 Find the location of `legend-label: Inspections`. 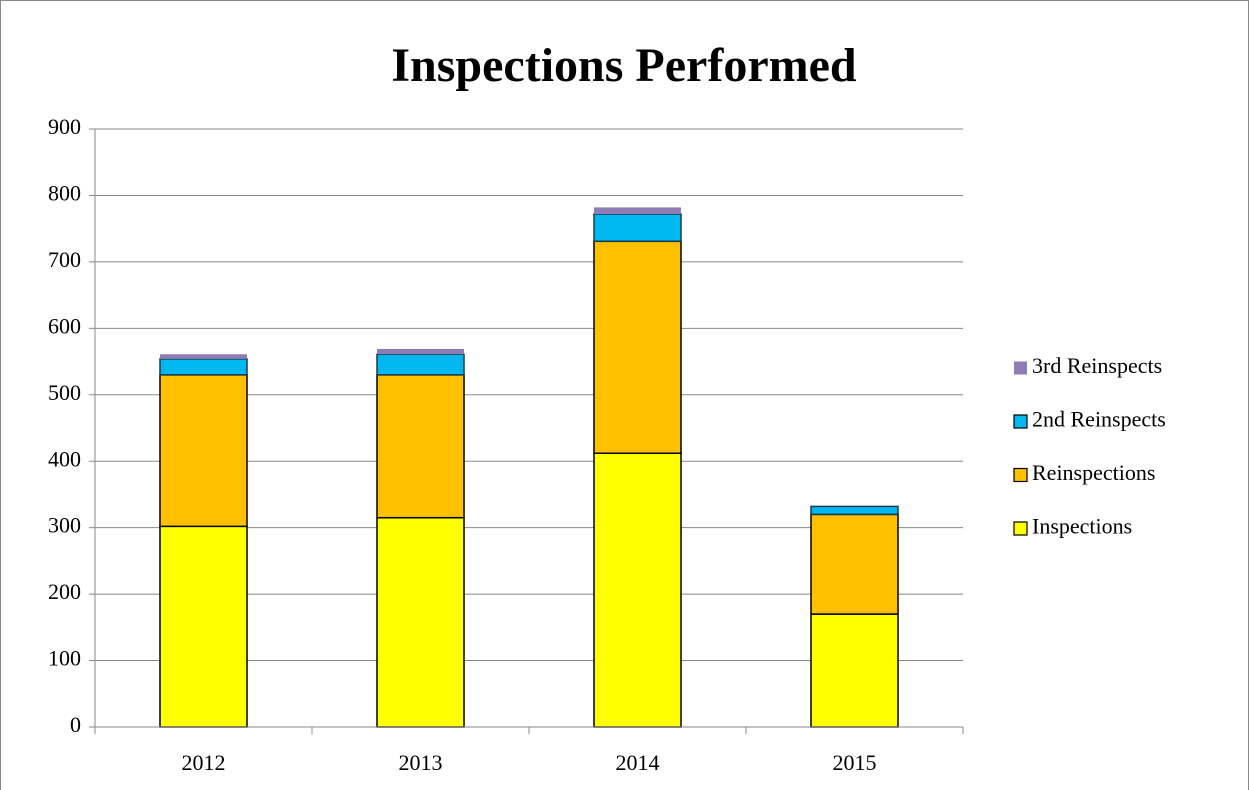

legend-label: Inspections is located at coordinates (1082, 526).